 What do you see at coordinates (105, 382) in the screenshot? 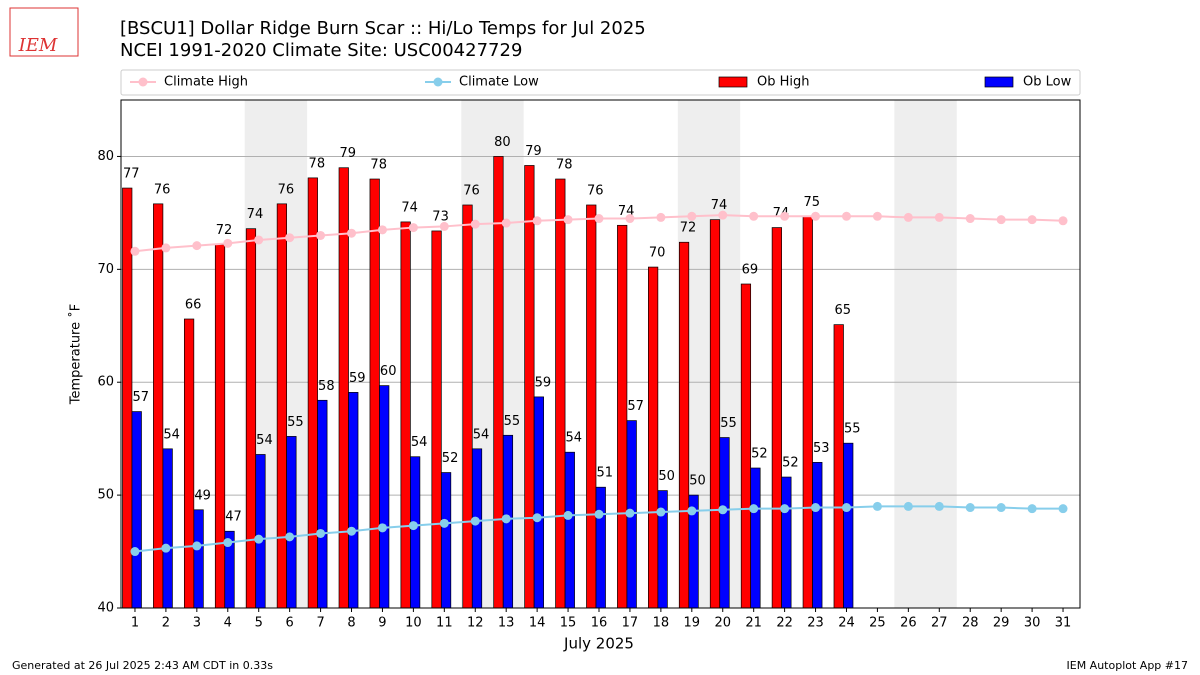
I see `y-tick-label: 60` at bounding box center [105, 382].